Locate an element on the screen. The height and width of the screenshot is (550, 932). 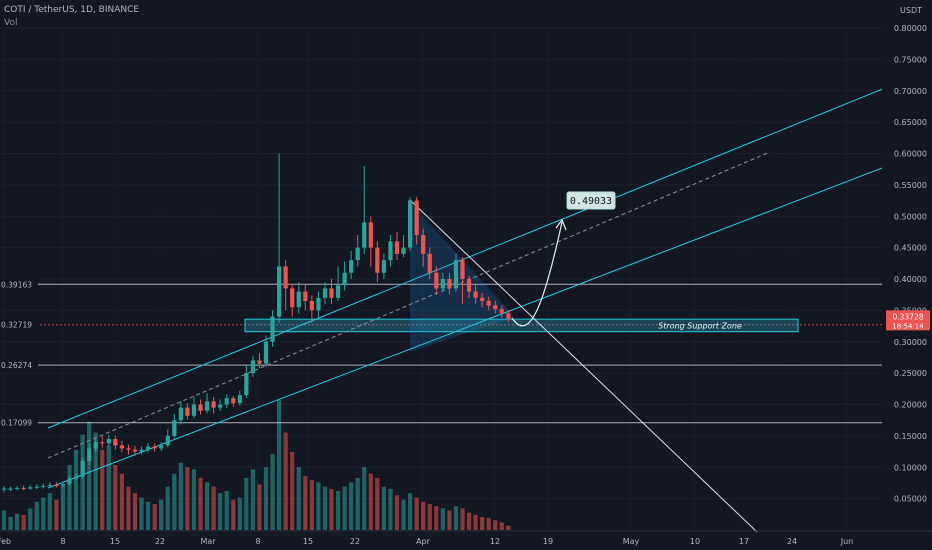
level-label: 0.32719 is located at coordinates (16, 325).